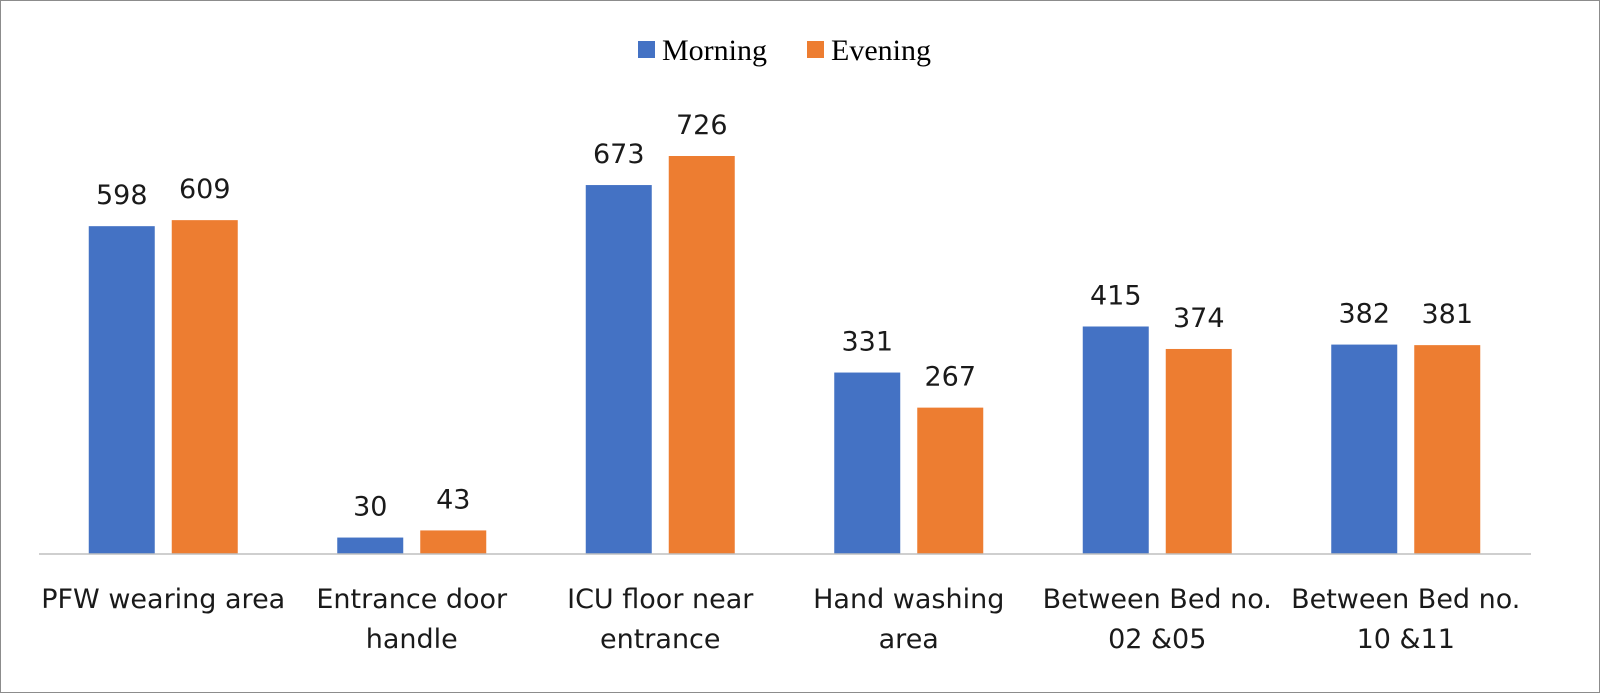  I want to click on category-label-5: Between Bed no. 02 &05, so click(1157, 619).